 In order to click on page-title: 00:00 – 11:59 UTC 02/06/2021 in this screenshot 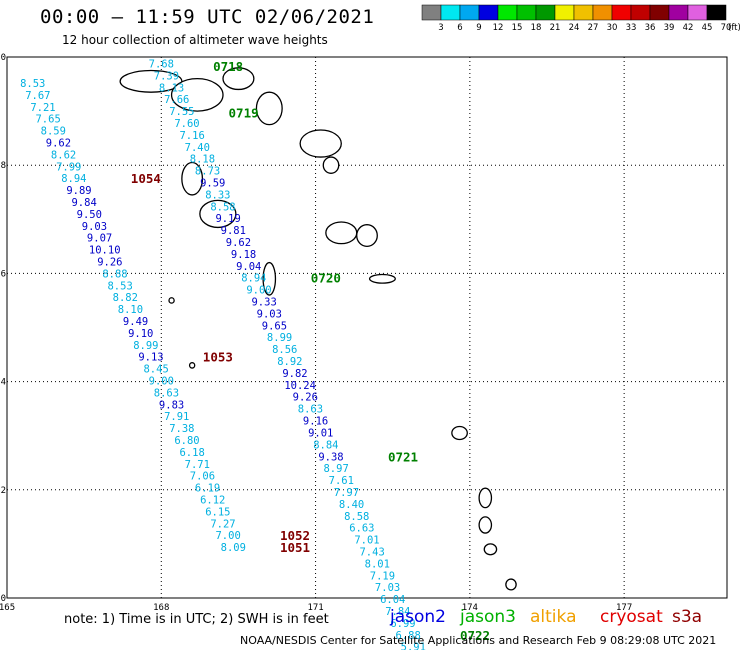, I will do `click(207, 17)`.